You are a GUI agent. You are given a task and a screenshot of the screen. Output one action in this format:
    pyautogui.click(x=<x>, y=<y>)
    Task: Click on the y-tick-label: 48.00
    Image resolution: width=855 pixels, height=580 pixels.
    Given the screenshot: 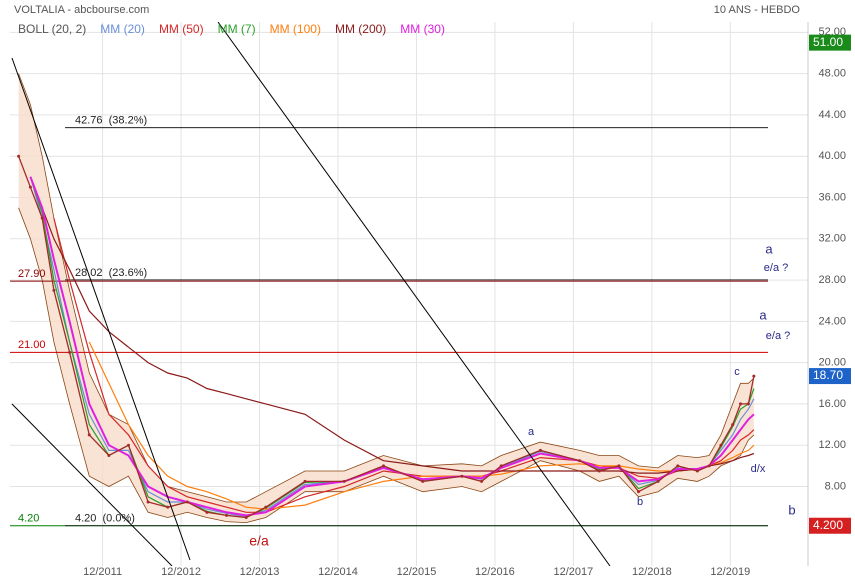 What is the action you would take?
    pyautogui.click(x=832, y=74)
    